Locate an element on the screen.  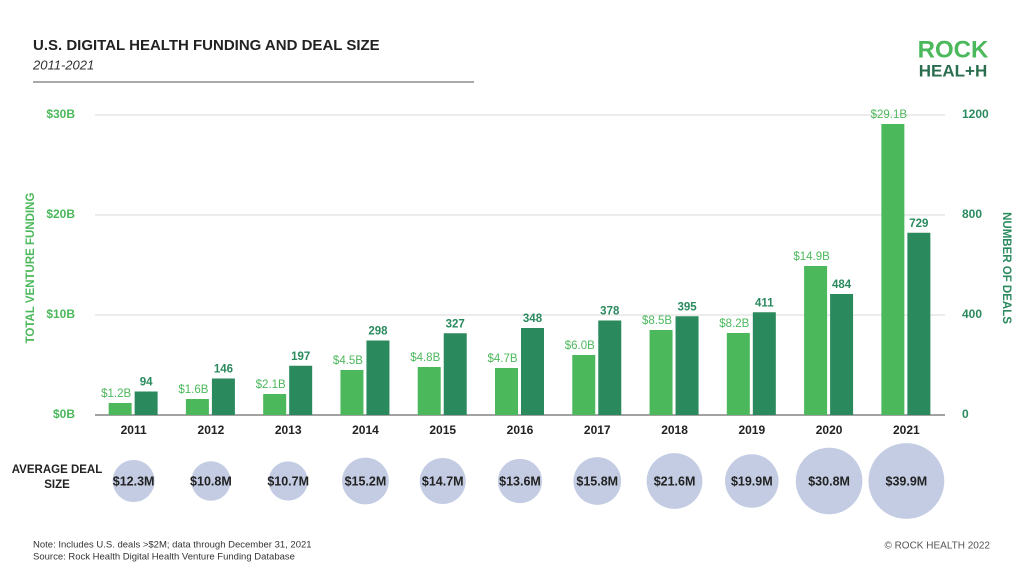
logo-top: ROCK is located at coordinates (953, 49).